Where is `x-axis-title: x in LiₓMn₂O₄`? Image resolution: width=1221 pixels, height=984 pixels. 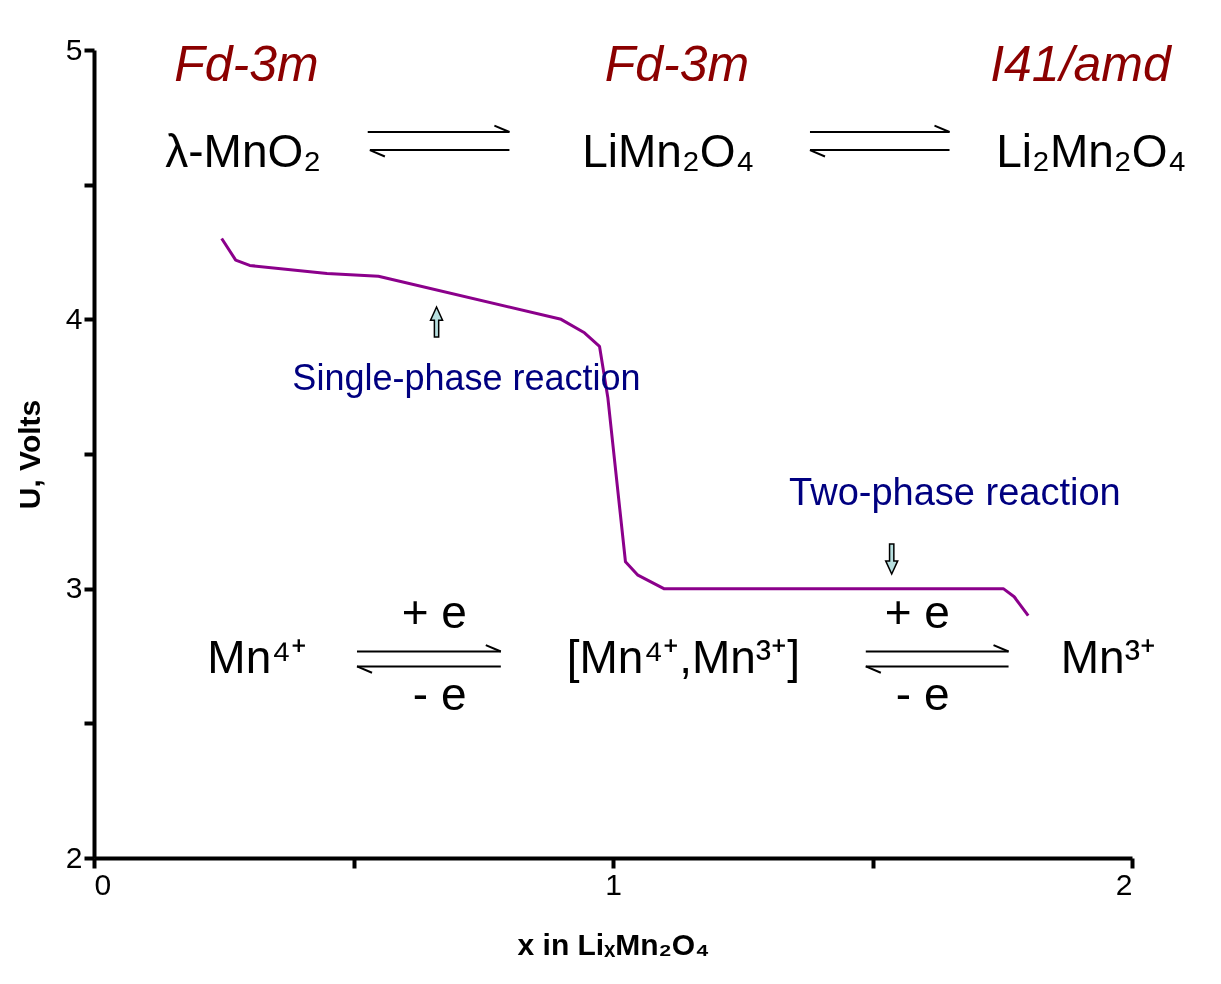 x-axis-title: x in LiₓMn₂O₄ is located at coordinates (613, 944).